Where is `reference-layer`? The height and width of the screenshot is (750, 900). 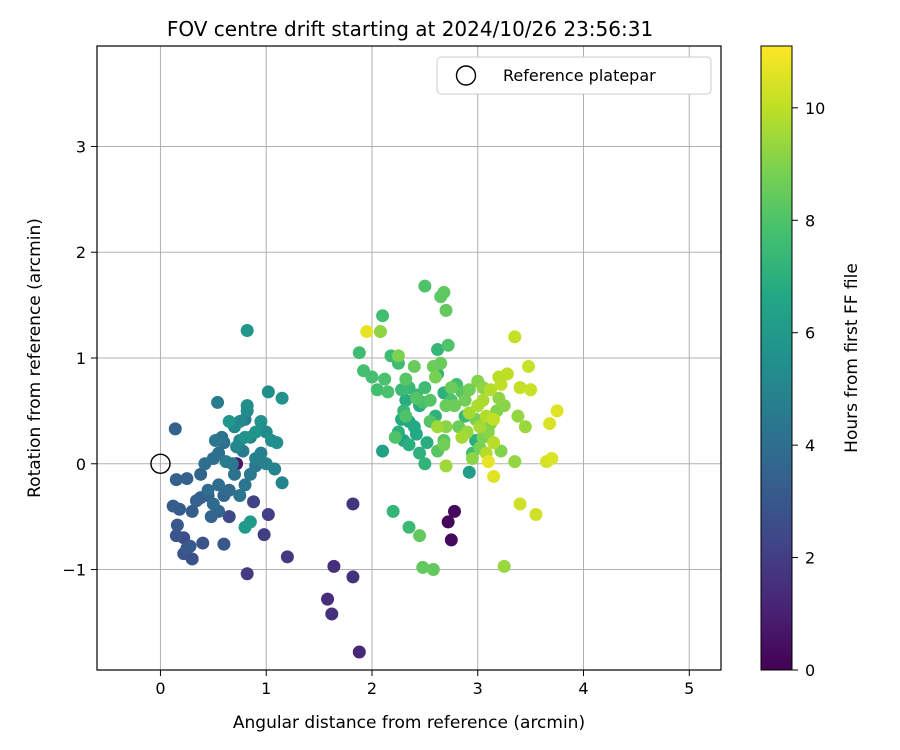
reference-layer is located at coordinates (160, 463).